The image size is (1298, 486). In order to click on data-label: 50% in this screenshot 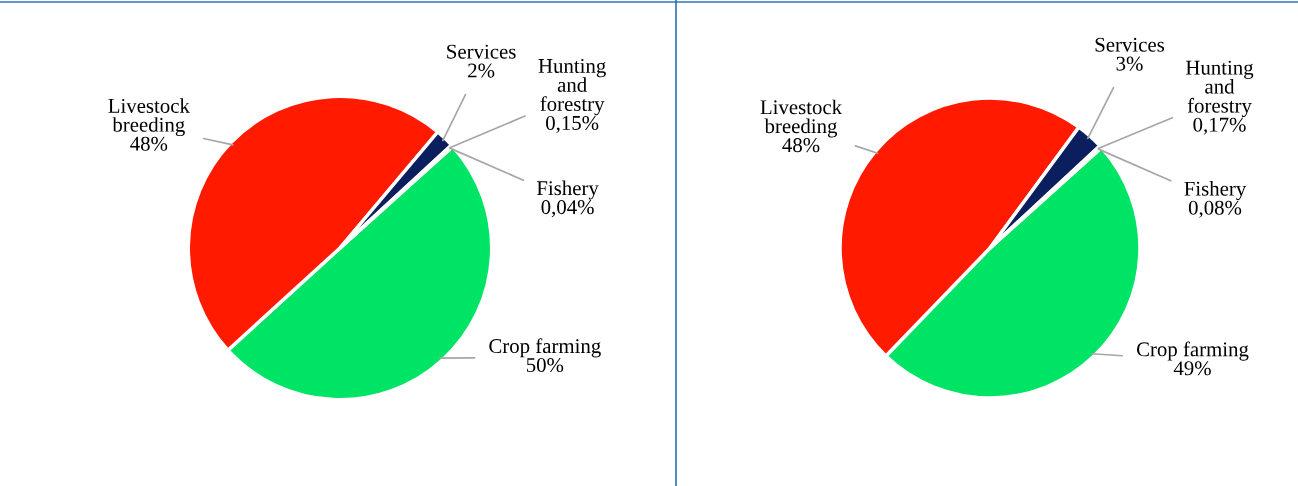, I will do `click(545, 365)`.